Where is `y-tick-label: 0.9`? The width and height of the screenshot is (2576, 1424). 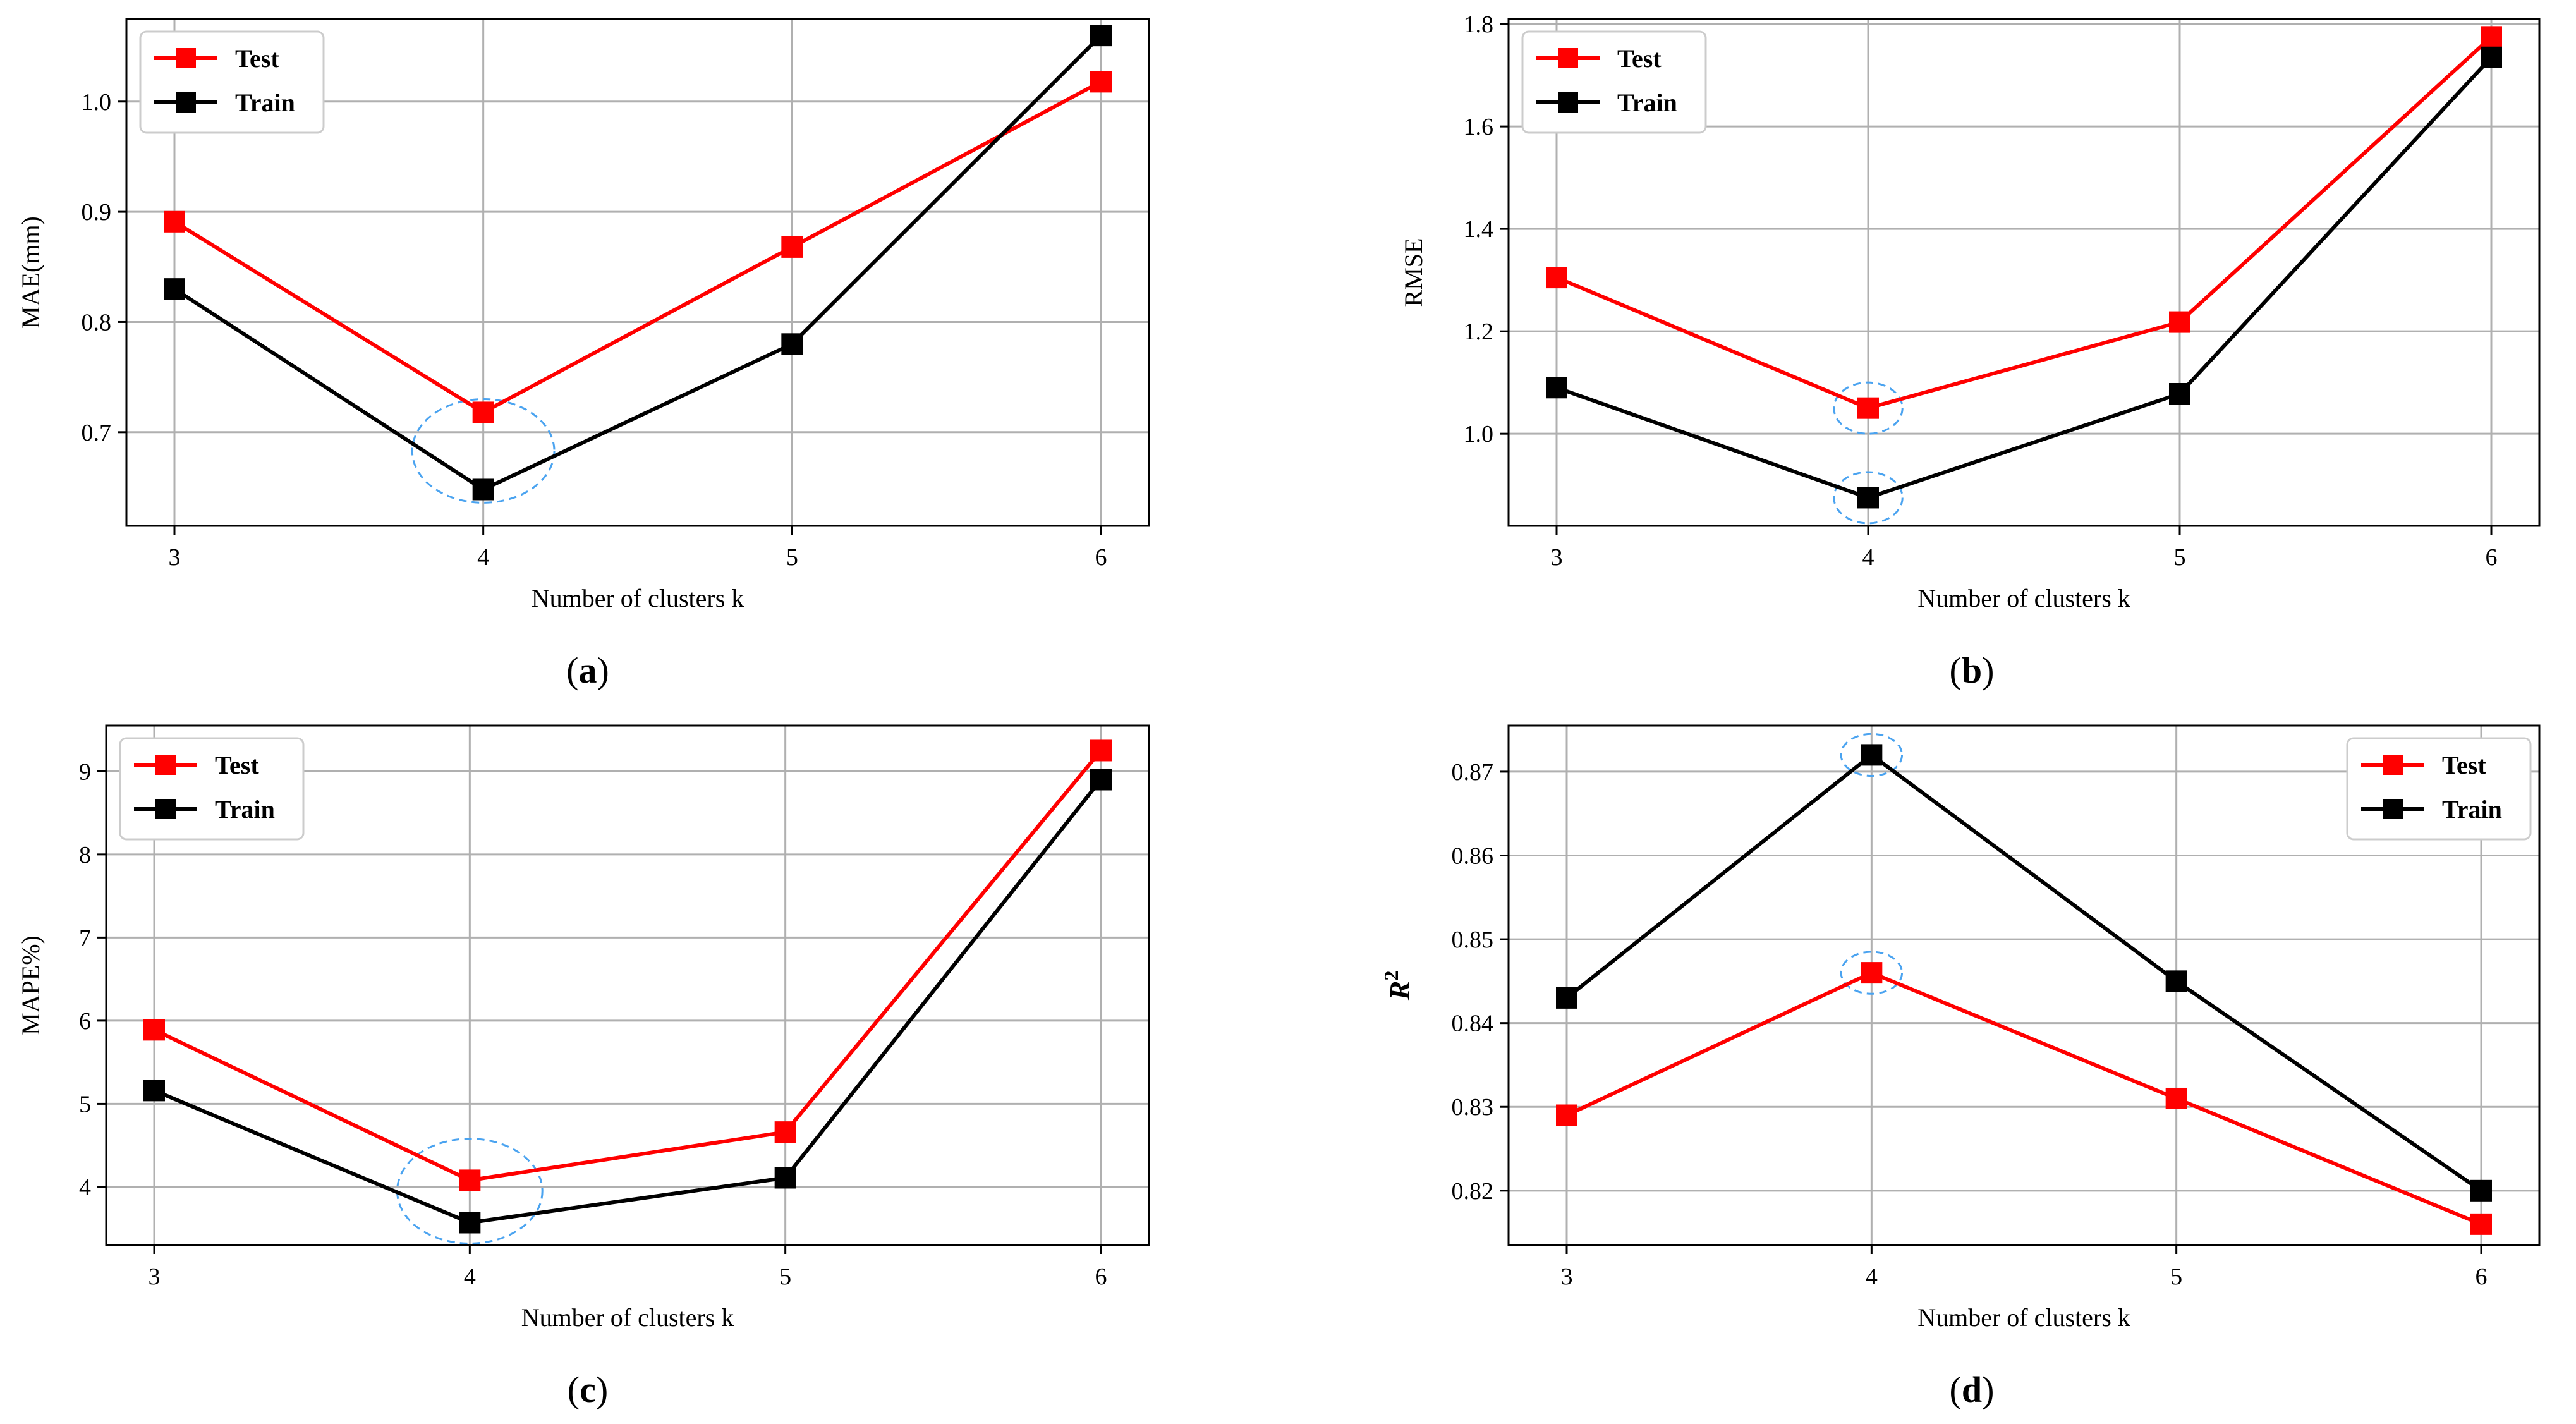
y-tick-label: 0.9 is located at coordinates (97, 212).